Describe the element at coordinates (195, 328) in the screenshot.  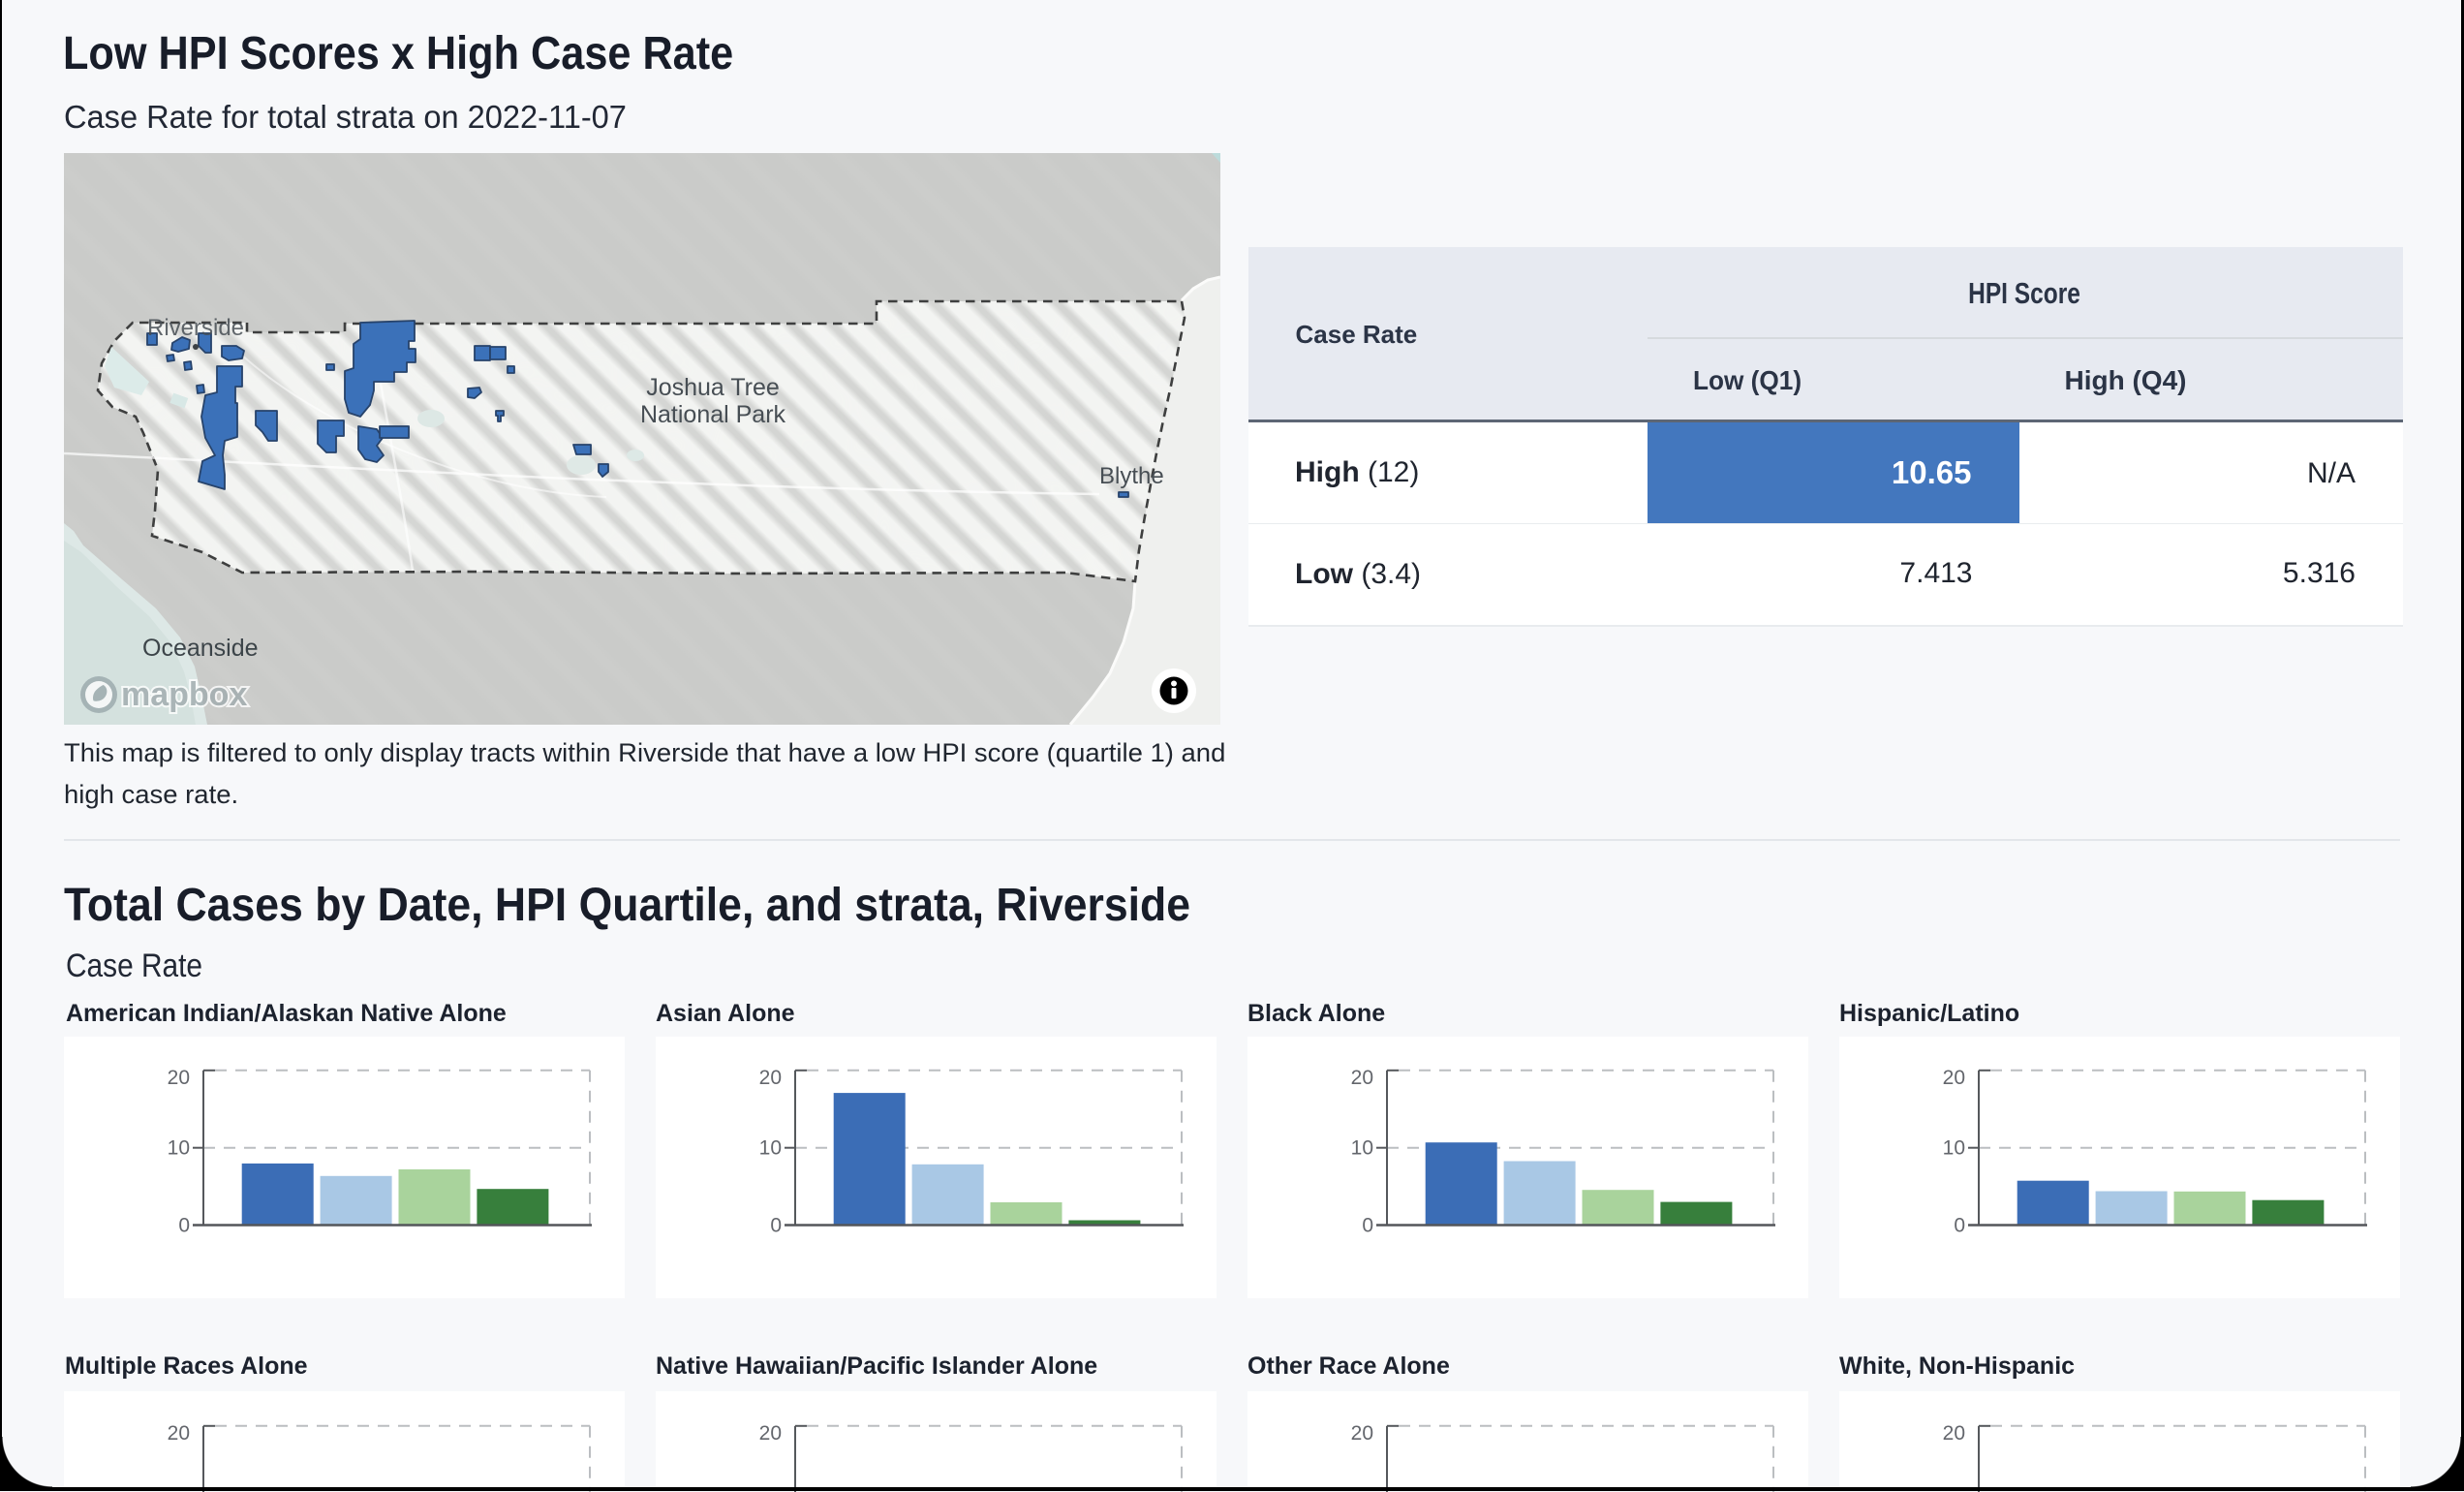
I see `svg-text: Riverside` at that location.